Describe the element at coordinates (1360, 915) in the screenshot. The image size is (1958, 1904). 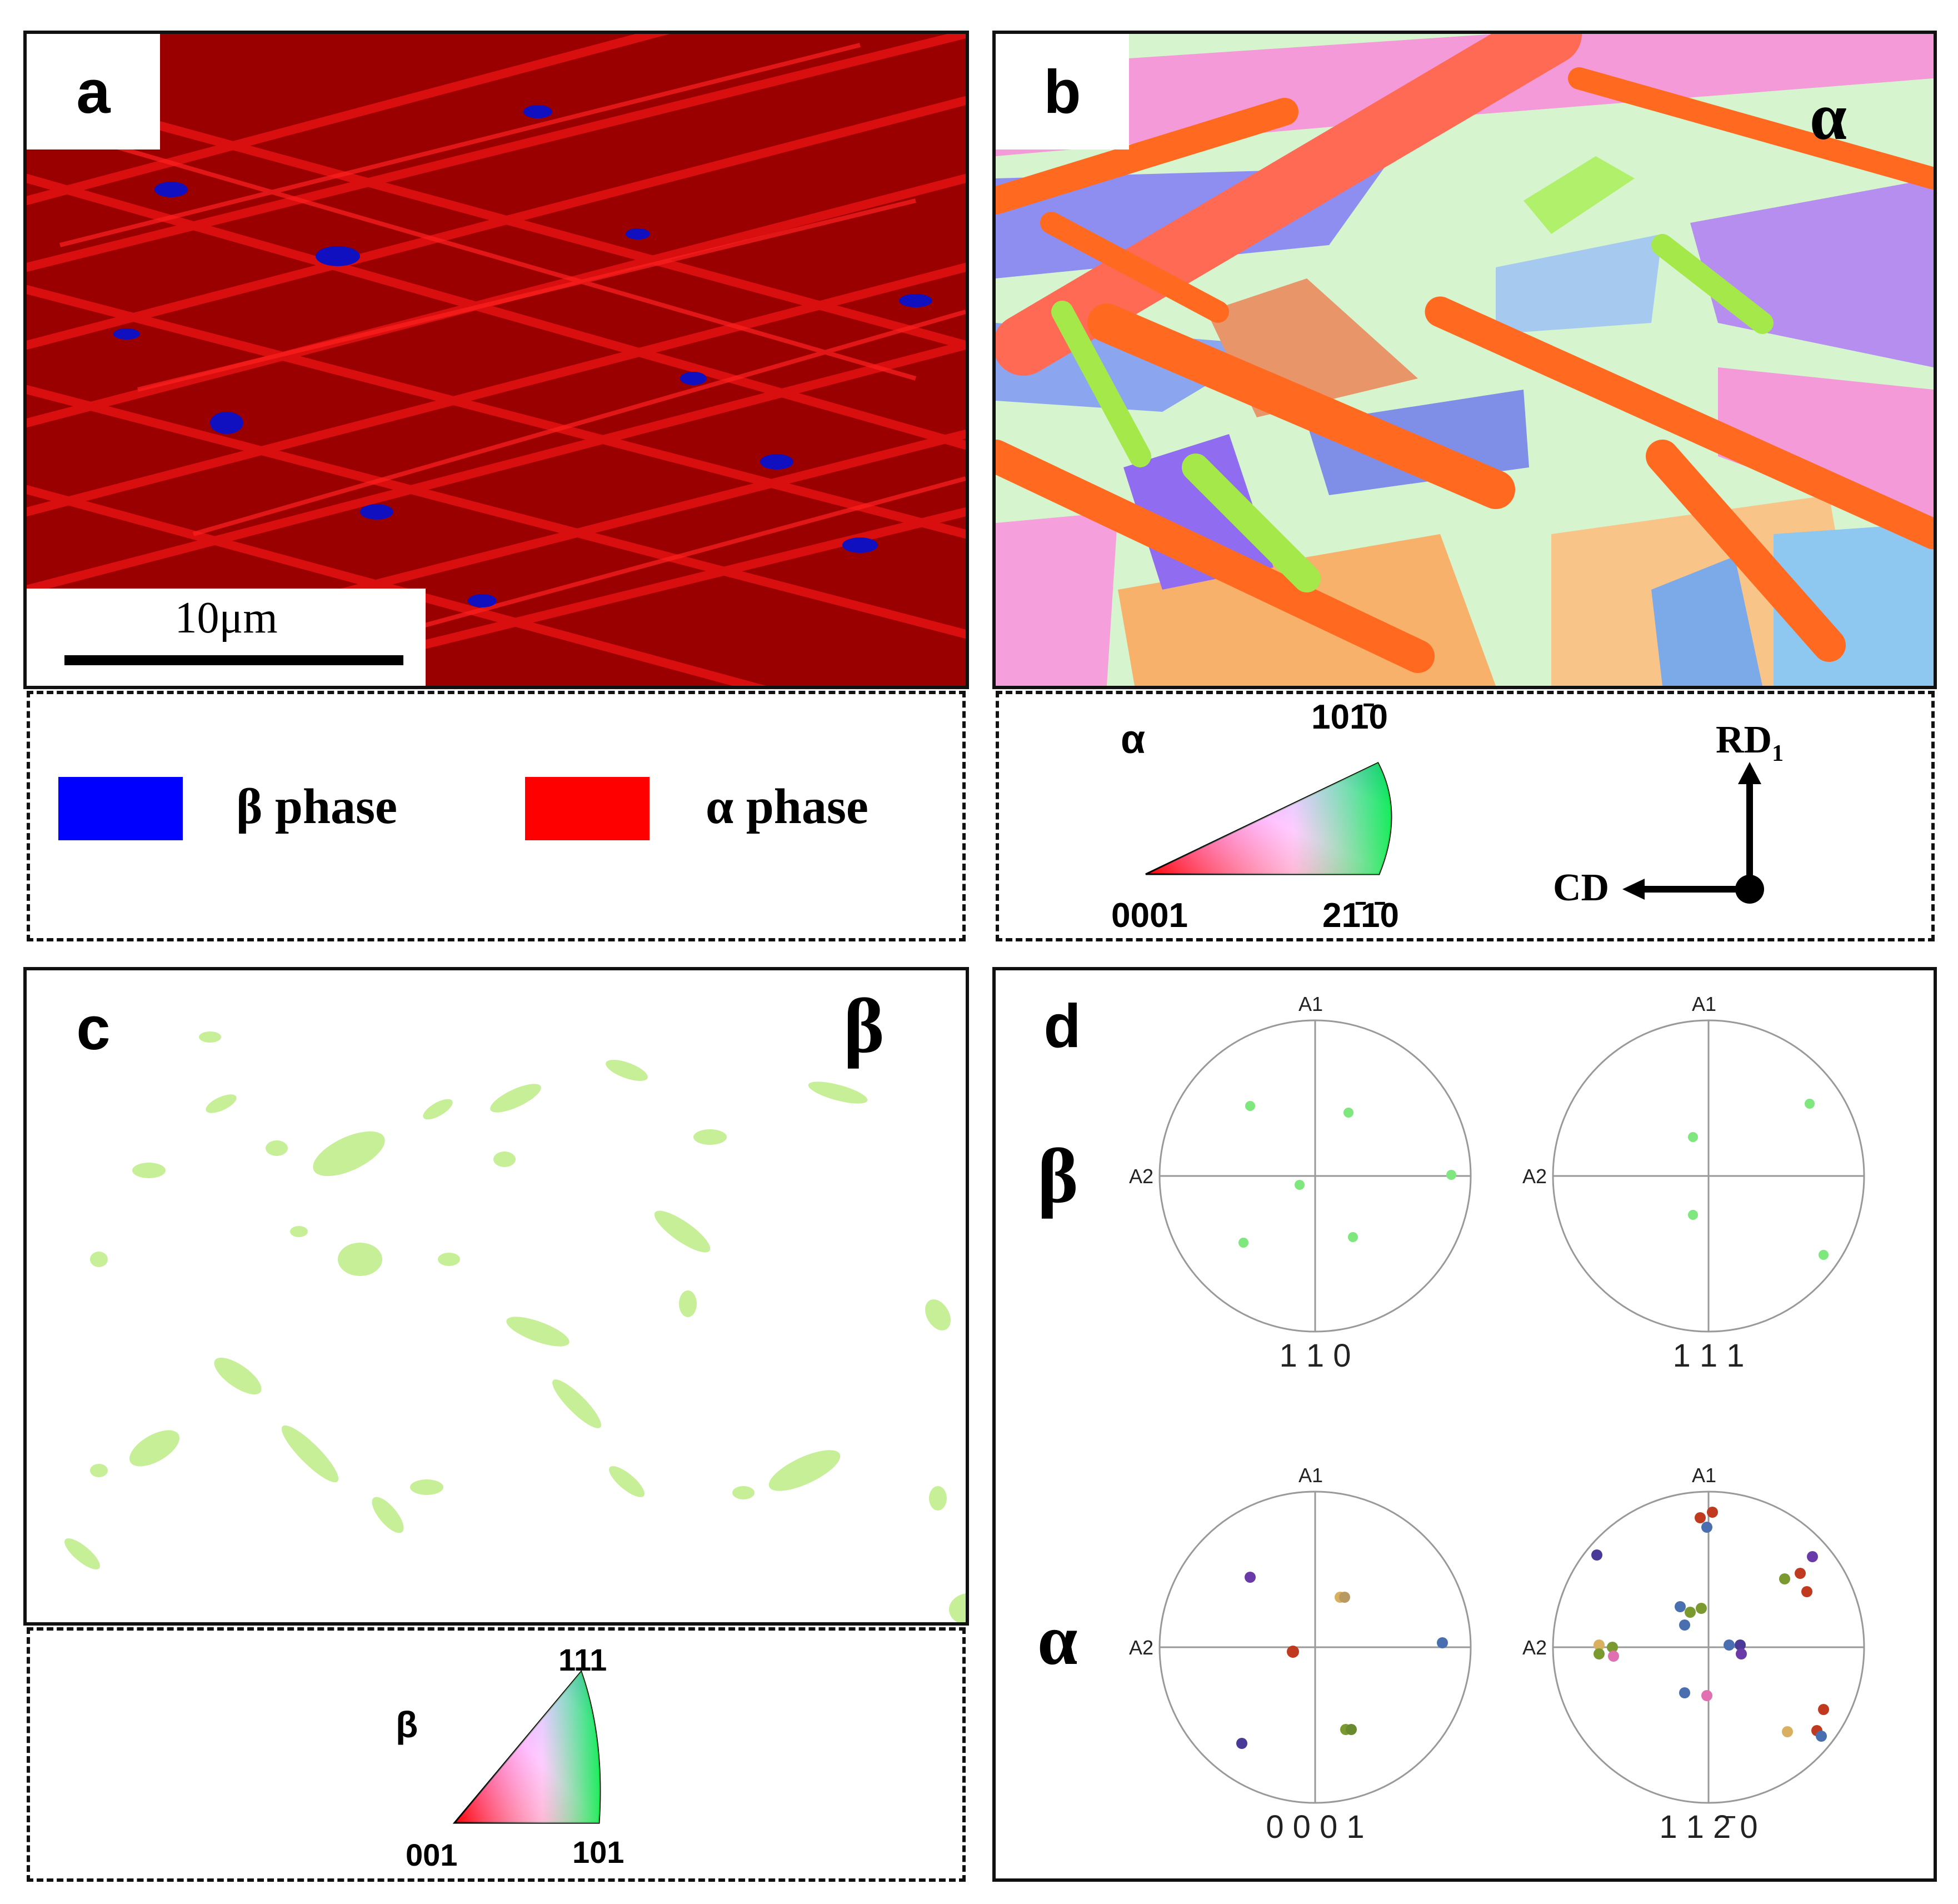
I see `ipf-key-alpha-right: 21̄1̄0` at that location.